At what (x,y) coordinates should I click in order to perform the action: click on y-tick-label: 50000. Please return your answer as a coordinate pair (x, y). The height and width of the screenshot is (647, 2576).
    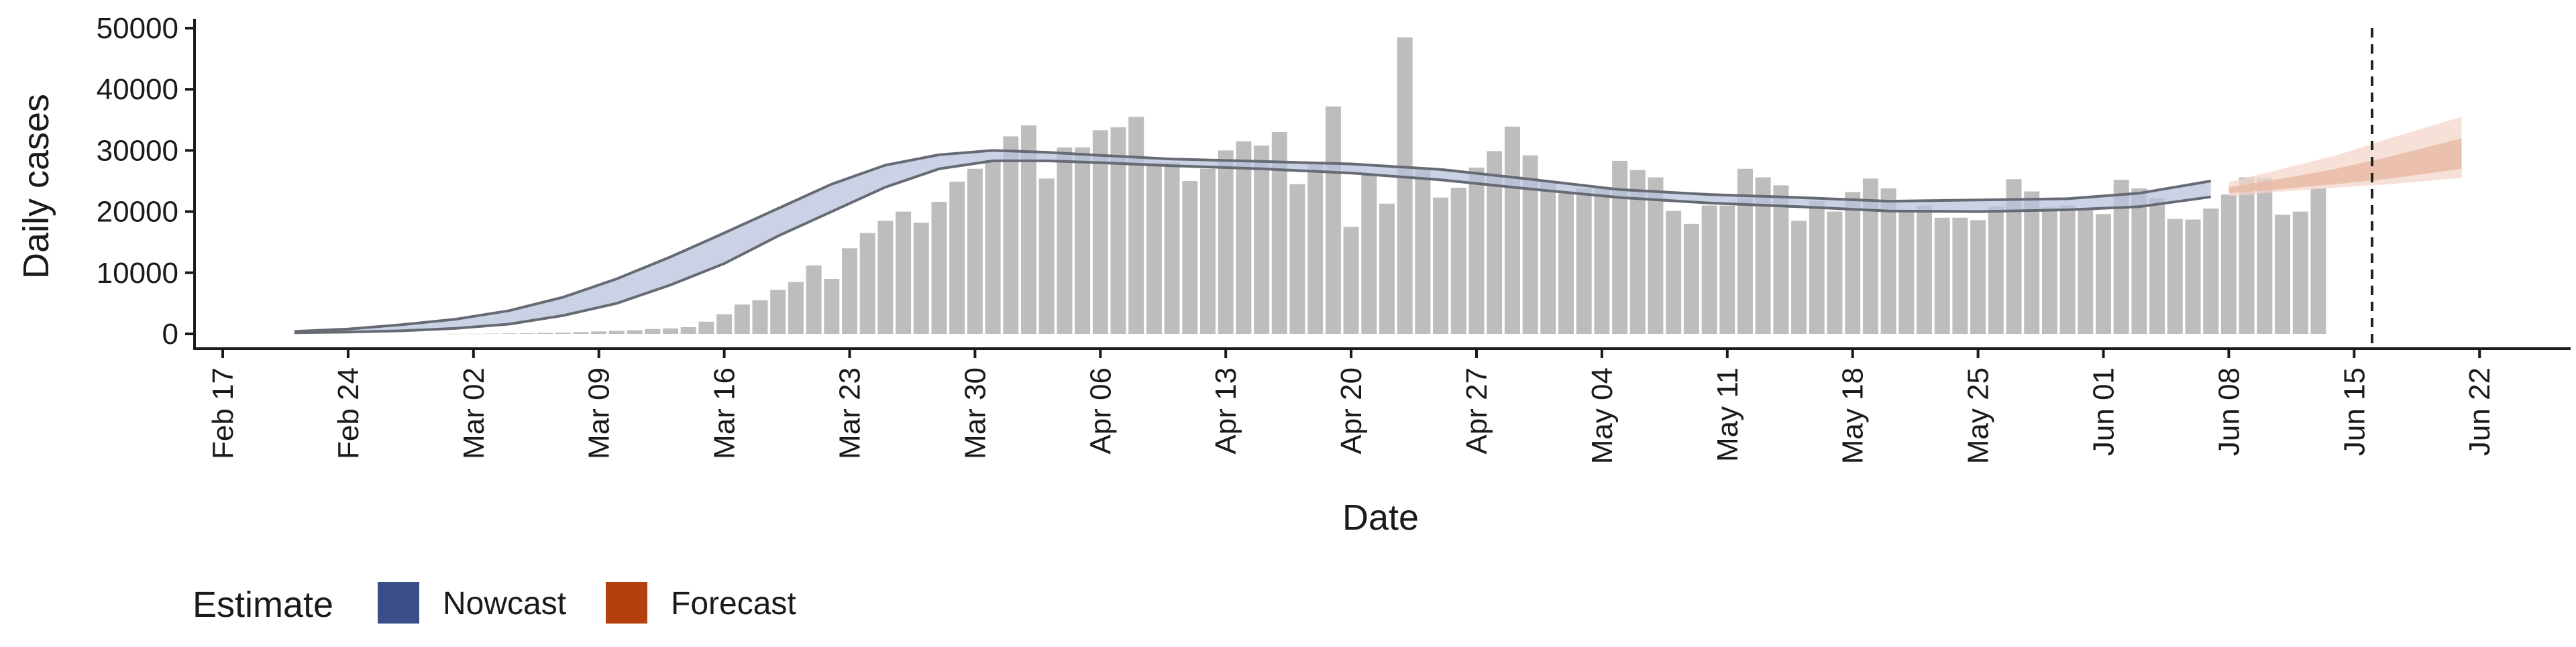
    Looking at the image, I should click on (137, 28).